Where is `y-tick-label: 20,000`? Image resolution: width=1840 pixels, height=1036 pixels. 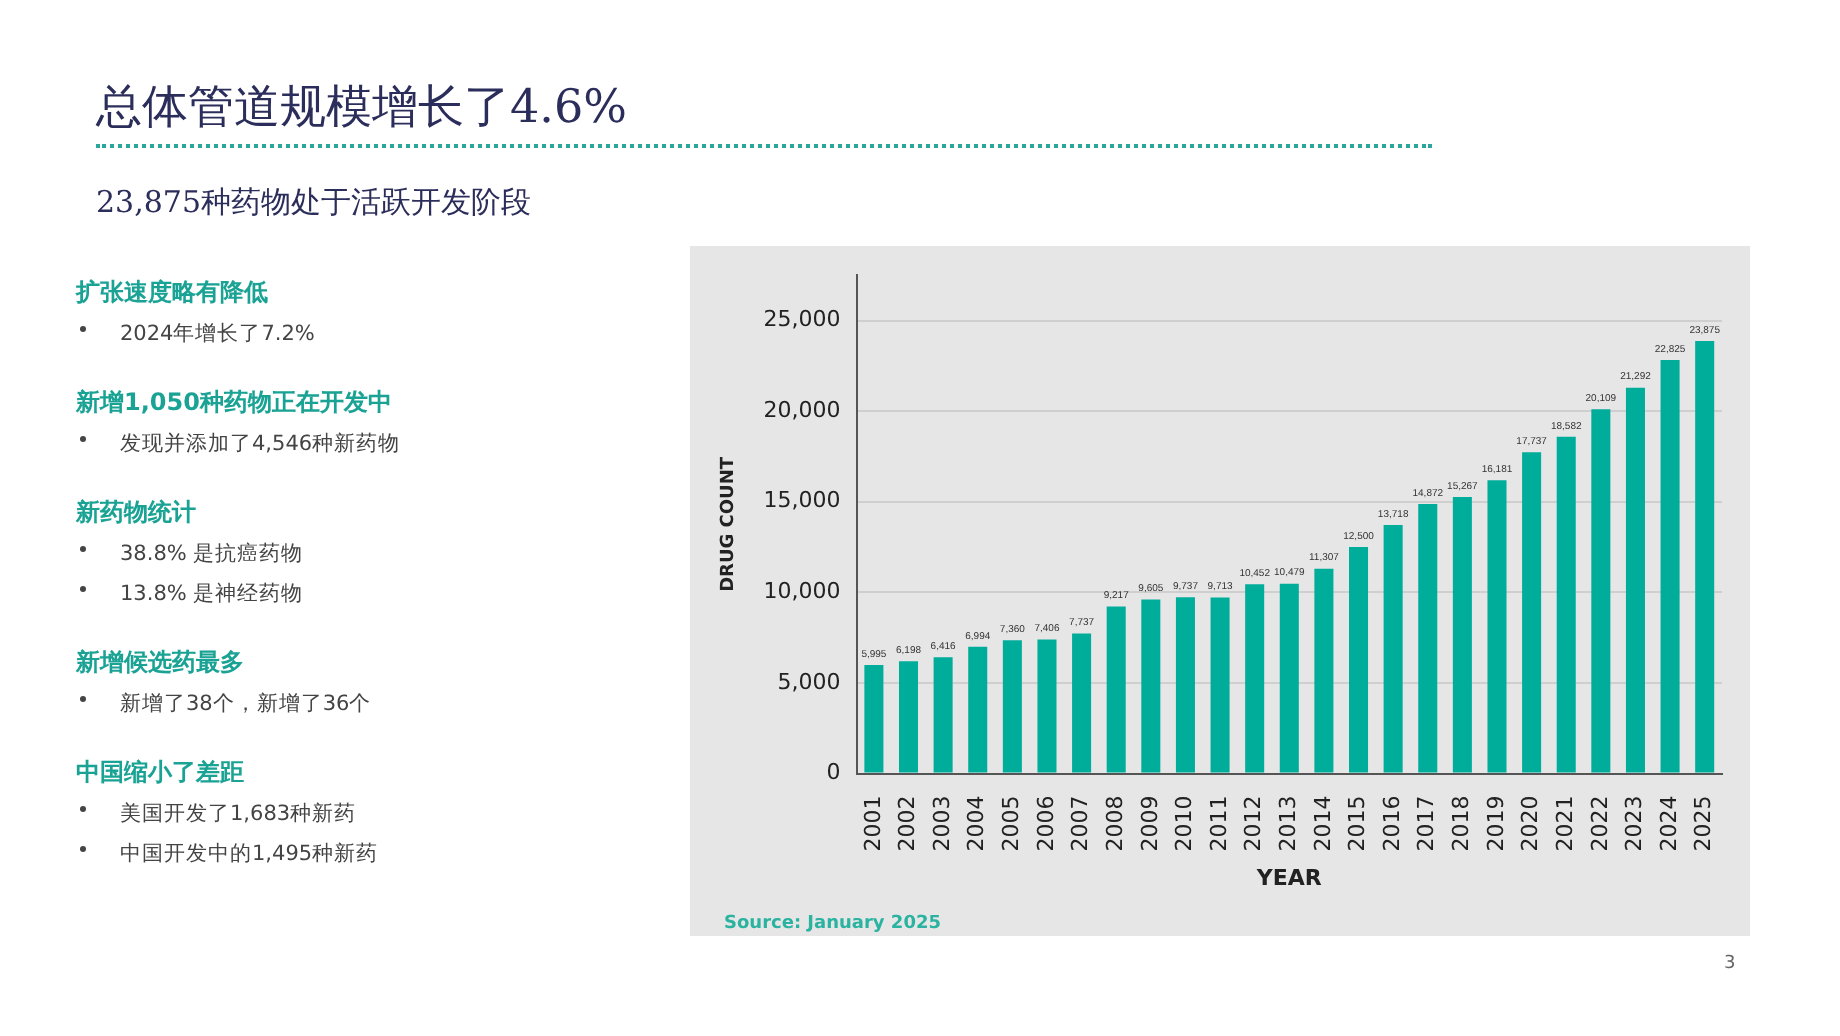
y-tick-label: 20,000 is located at coordinates (802, 409).